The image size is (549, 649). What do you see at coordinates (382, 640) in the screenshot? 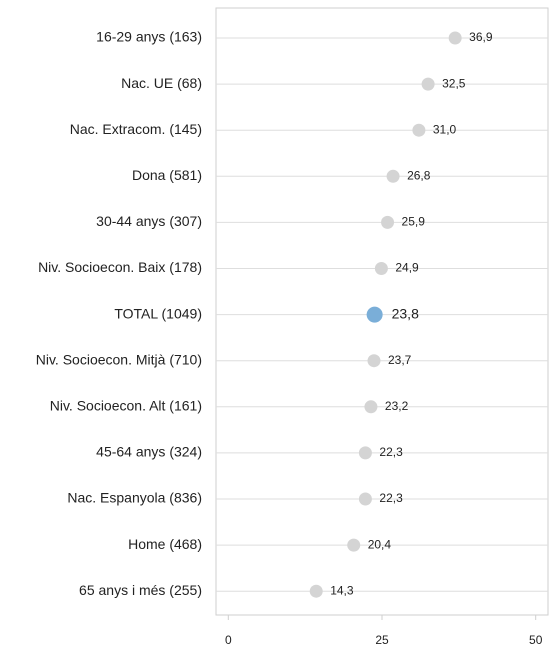
I see `x-tick-label: 25` at bounding box center [382, 640].